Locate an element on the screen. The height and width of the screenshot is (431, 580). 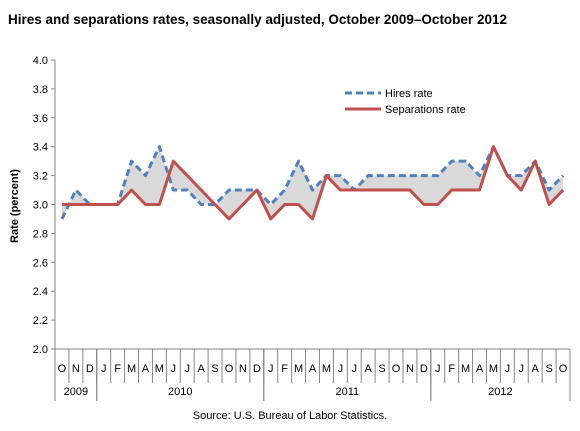
y-tick-label: 4.0 is located at coordinates (40, 61).